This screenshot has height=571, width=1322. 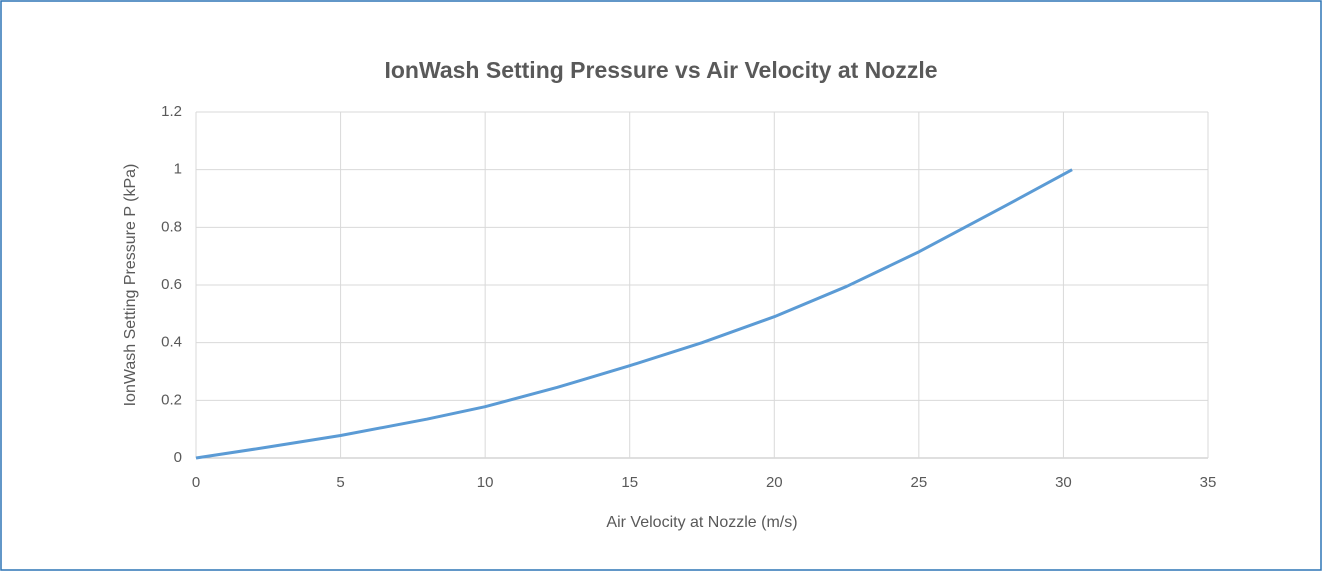 What do you see at coordinates (171, 342) in the screenshot?
I see `y-tick-label: 0.4` at bounding box center [171, 342].